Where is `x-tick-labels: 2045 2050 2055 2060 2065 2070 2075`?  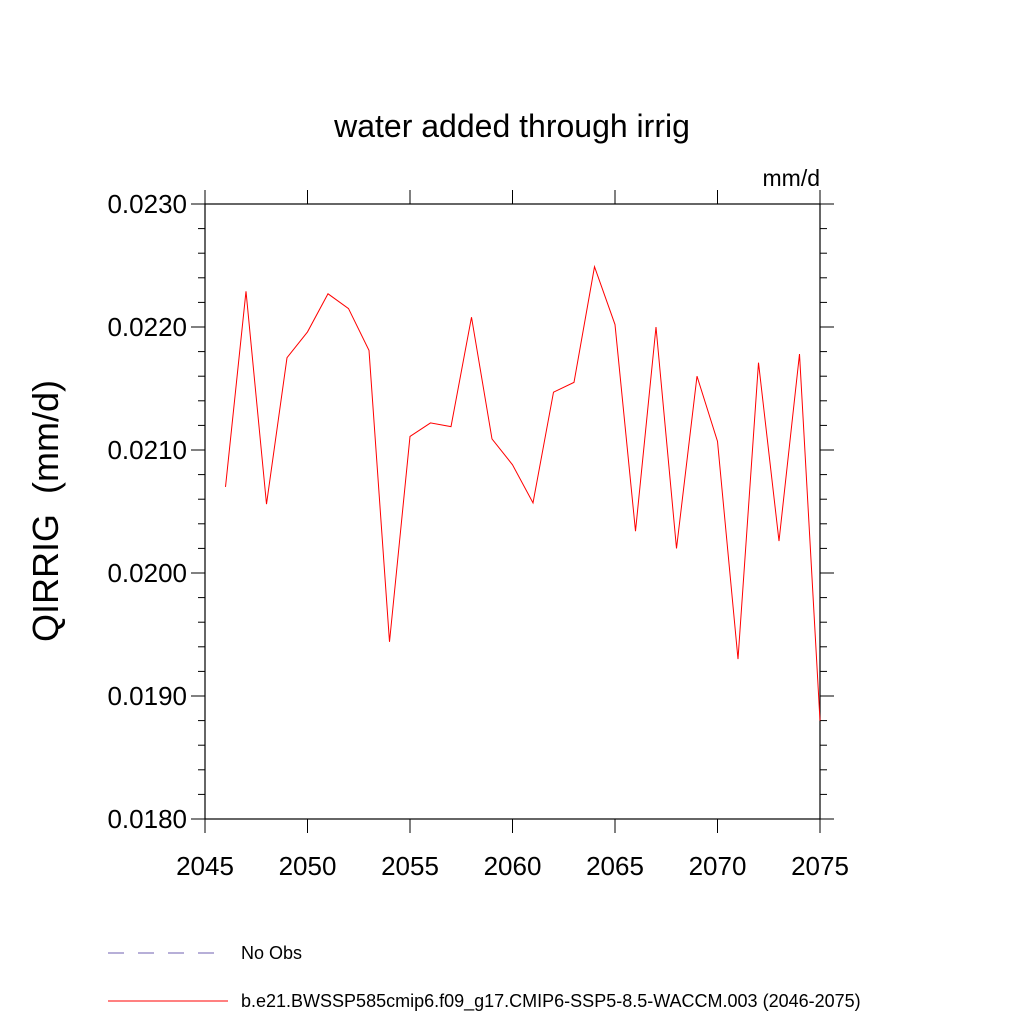
x-tick-labels: 2045 2050 2055 2060 2065 2070 2075 is located at coordinates (512, 866).